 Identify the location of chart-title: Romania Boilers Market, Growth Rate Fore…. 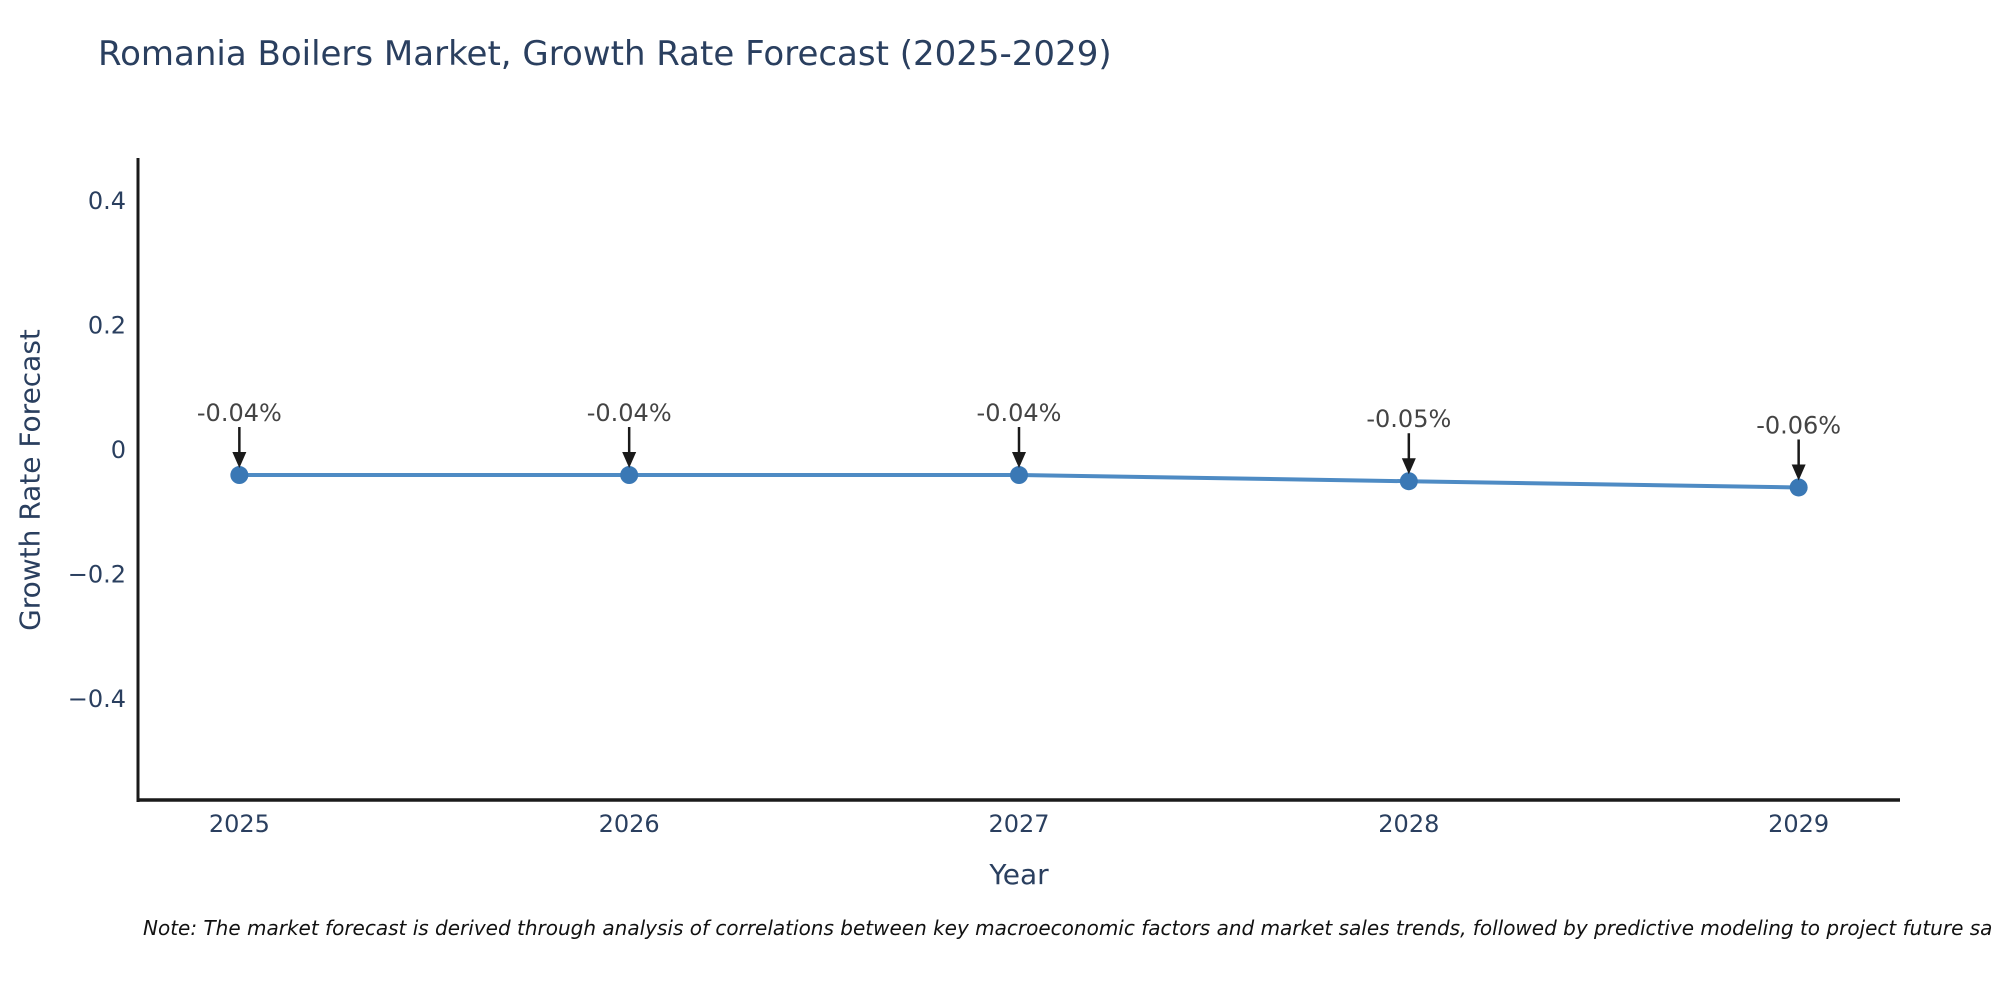
(605, 54).